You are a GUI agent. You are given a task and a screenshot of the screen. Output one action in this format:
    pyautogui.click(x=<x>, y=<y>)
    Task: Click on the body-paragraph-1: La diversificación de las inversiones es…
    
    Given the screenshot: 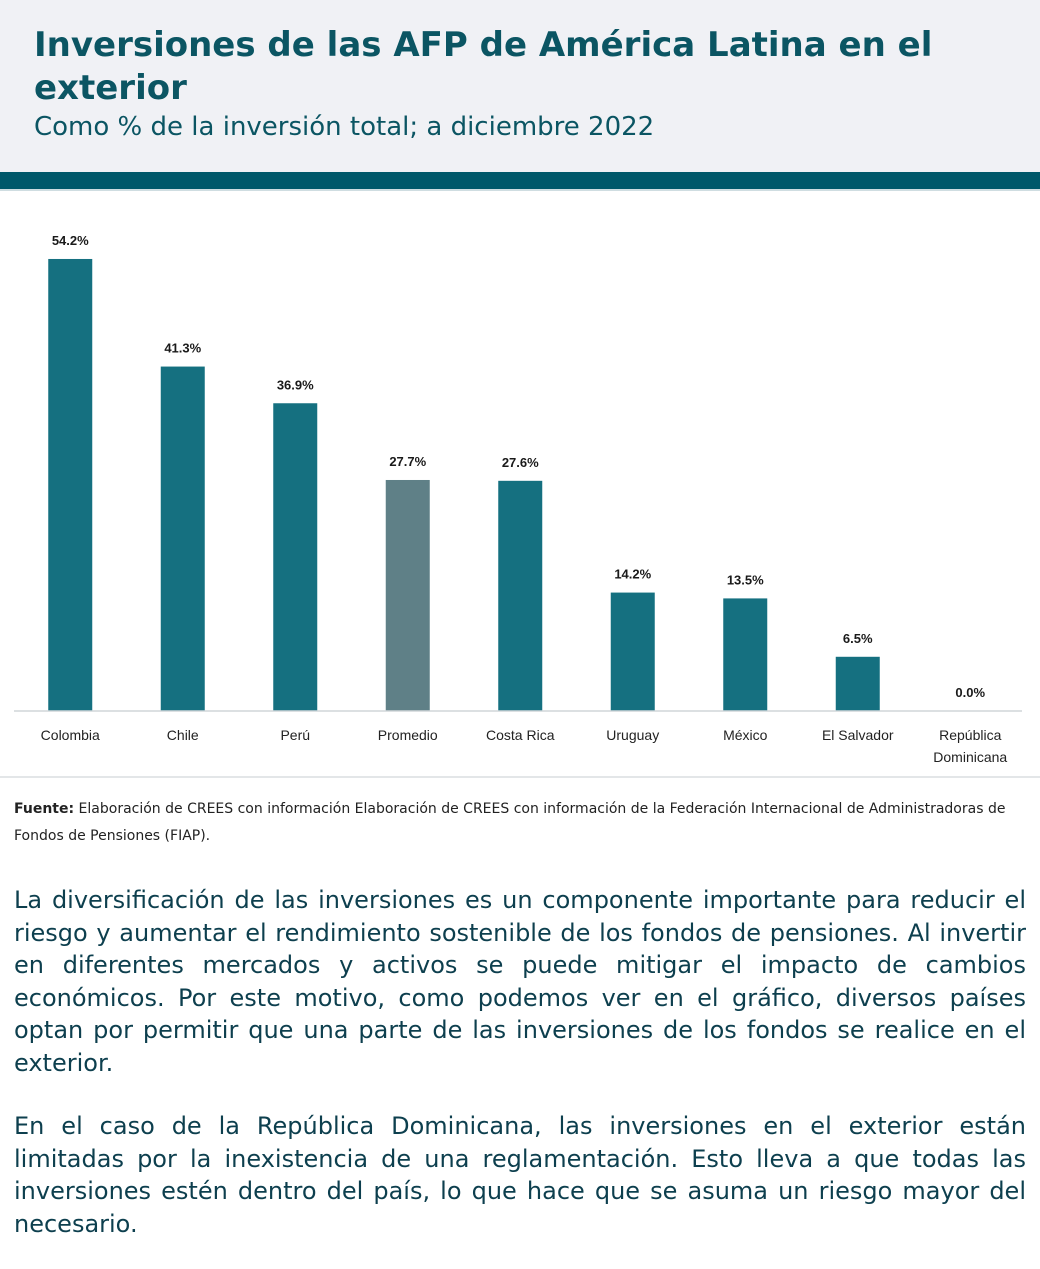 What is the action you would take?
    pyautogui.click(x=520, y=981)
    